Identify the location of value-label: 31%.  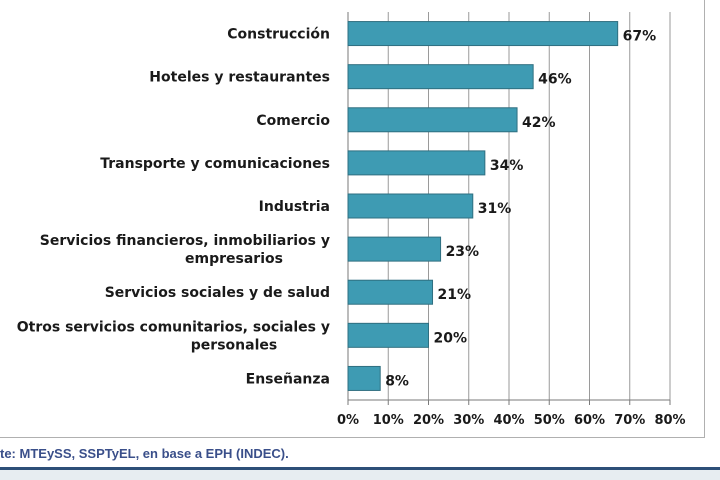
(495, 209).